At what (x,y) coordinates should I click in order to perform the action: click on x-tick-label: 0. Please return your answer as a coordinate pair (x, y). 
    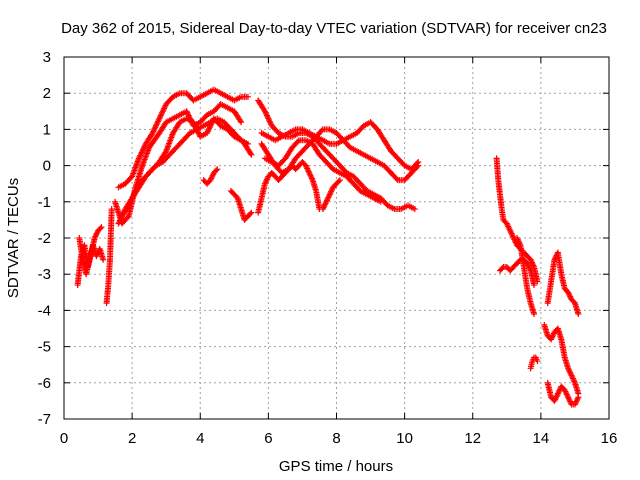
    Looking at the image, I should click on (64, 438).